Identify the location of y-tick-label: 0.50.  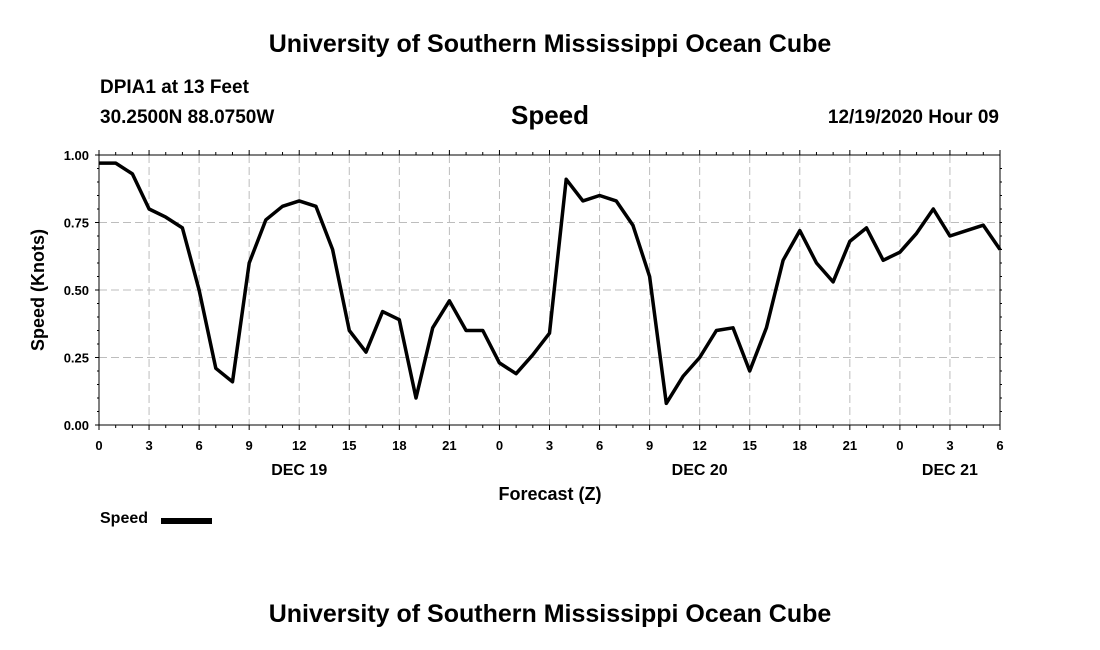
(76, 290).